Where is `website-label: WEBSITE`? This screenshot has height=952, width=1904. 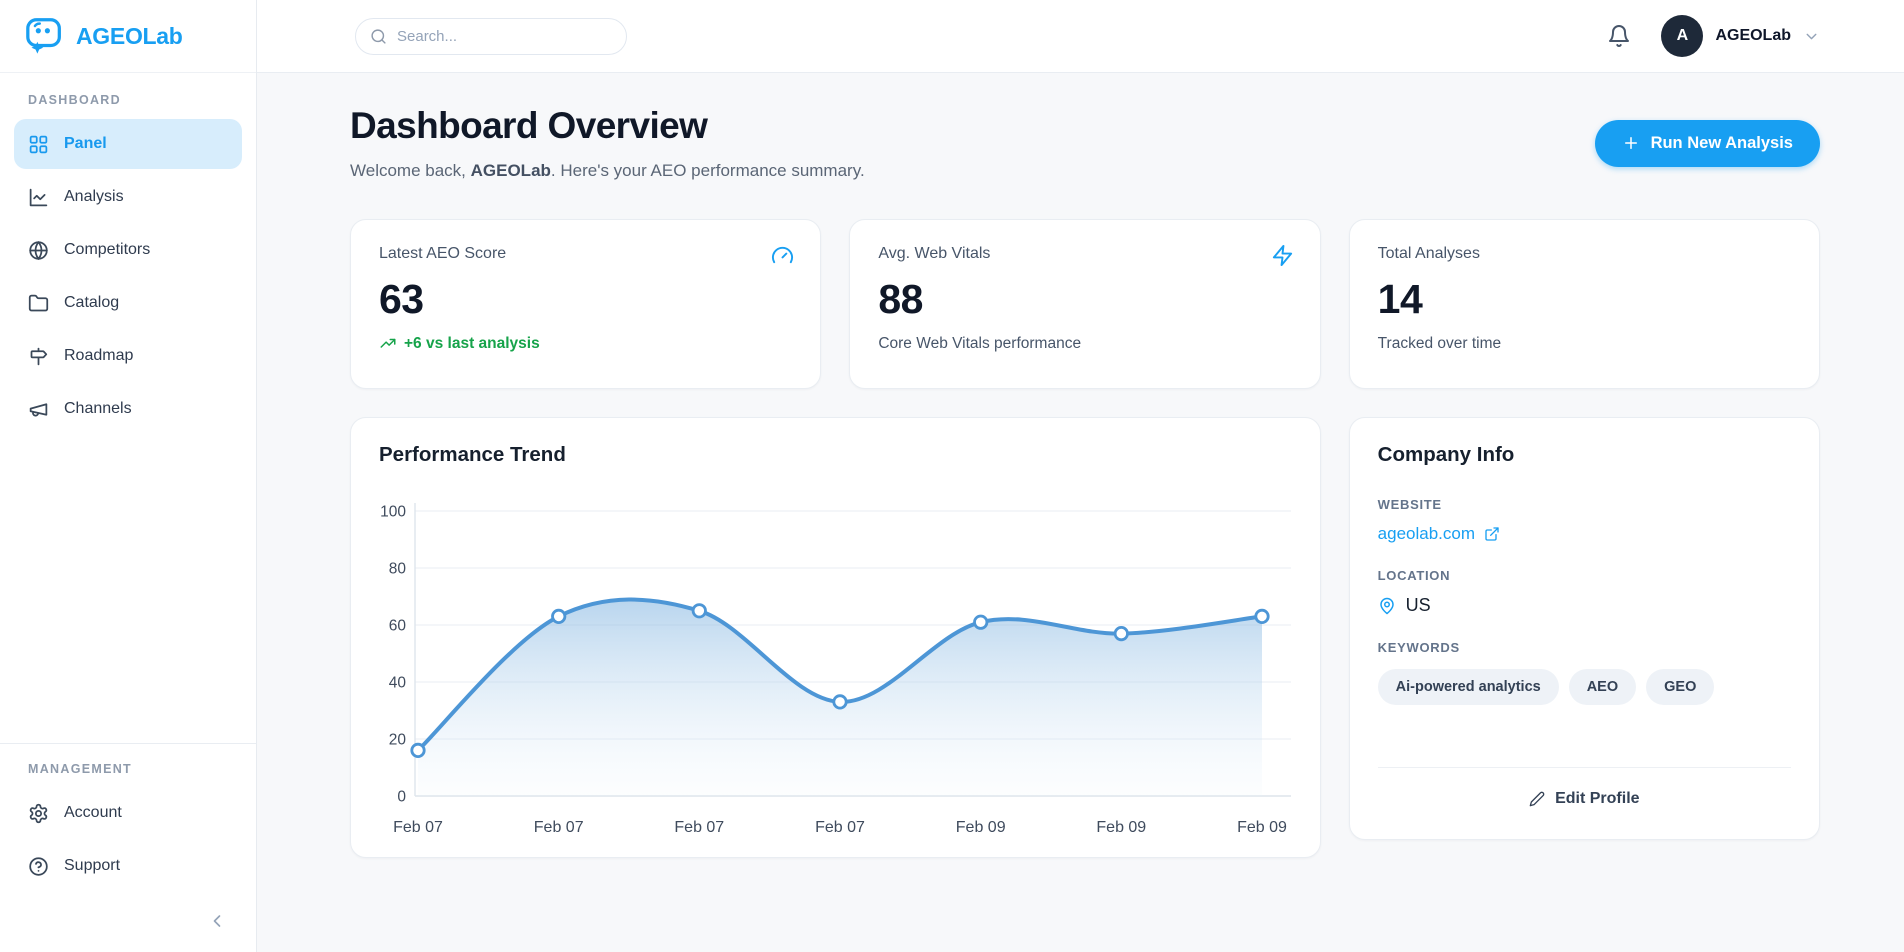
website-label: WEBSITE is located at coordinates (1409, 504).